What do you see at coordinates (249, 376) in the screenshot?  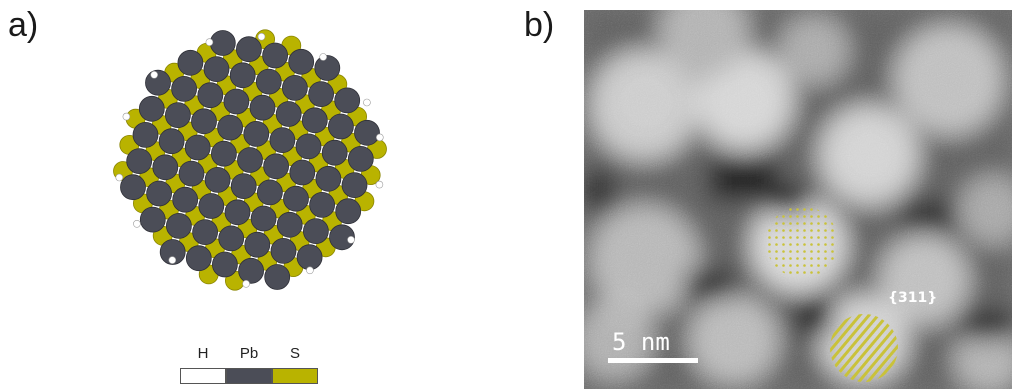 I see `legend-swatch-pb` at bounding box center [249, 376].